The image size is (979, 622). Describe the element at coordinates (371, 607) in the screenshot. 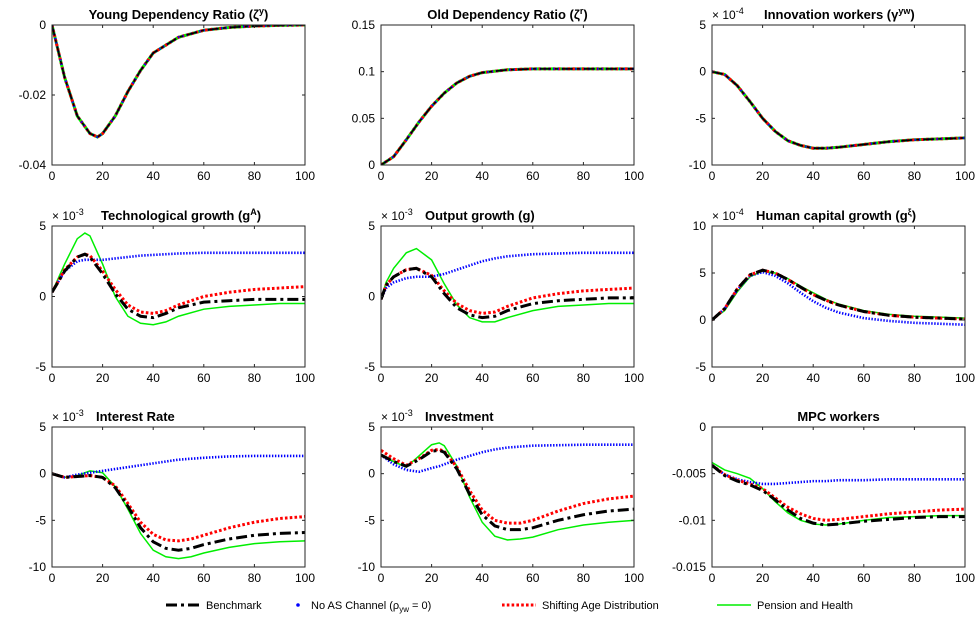

I see `legend-label-noas: No AS Channel (ρyw = 0)` at that location.